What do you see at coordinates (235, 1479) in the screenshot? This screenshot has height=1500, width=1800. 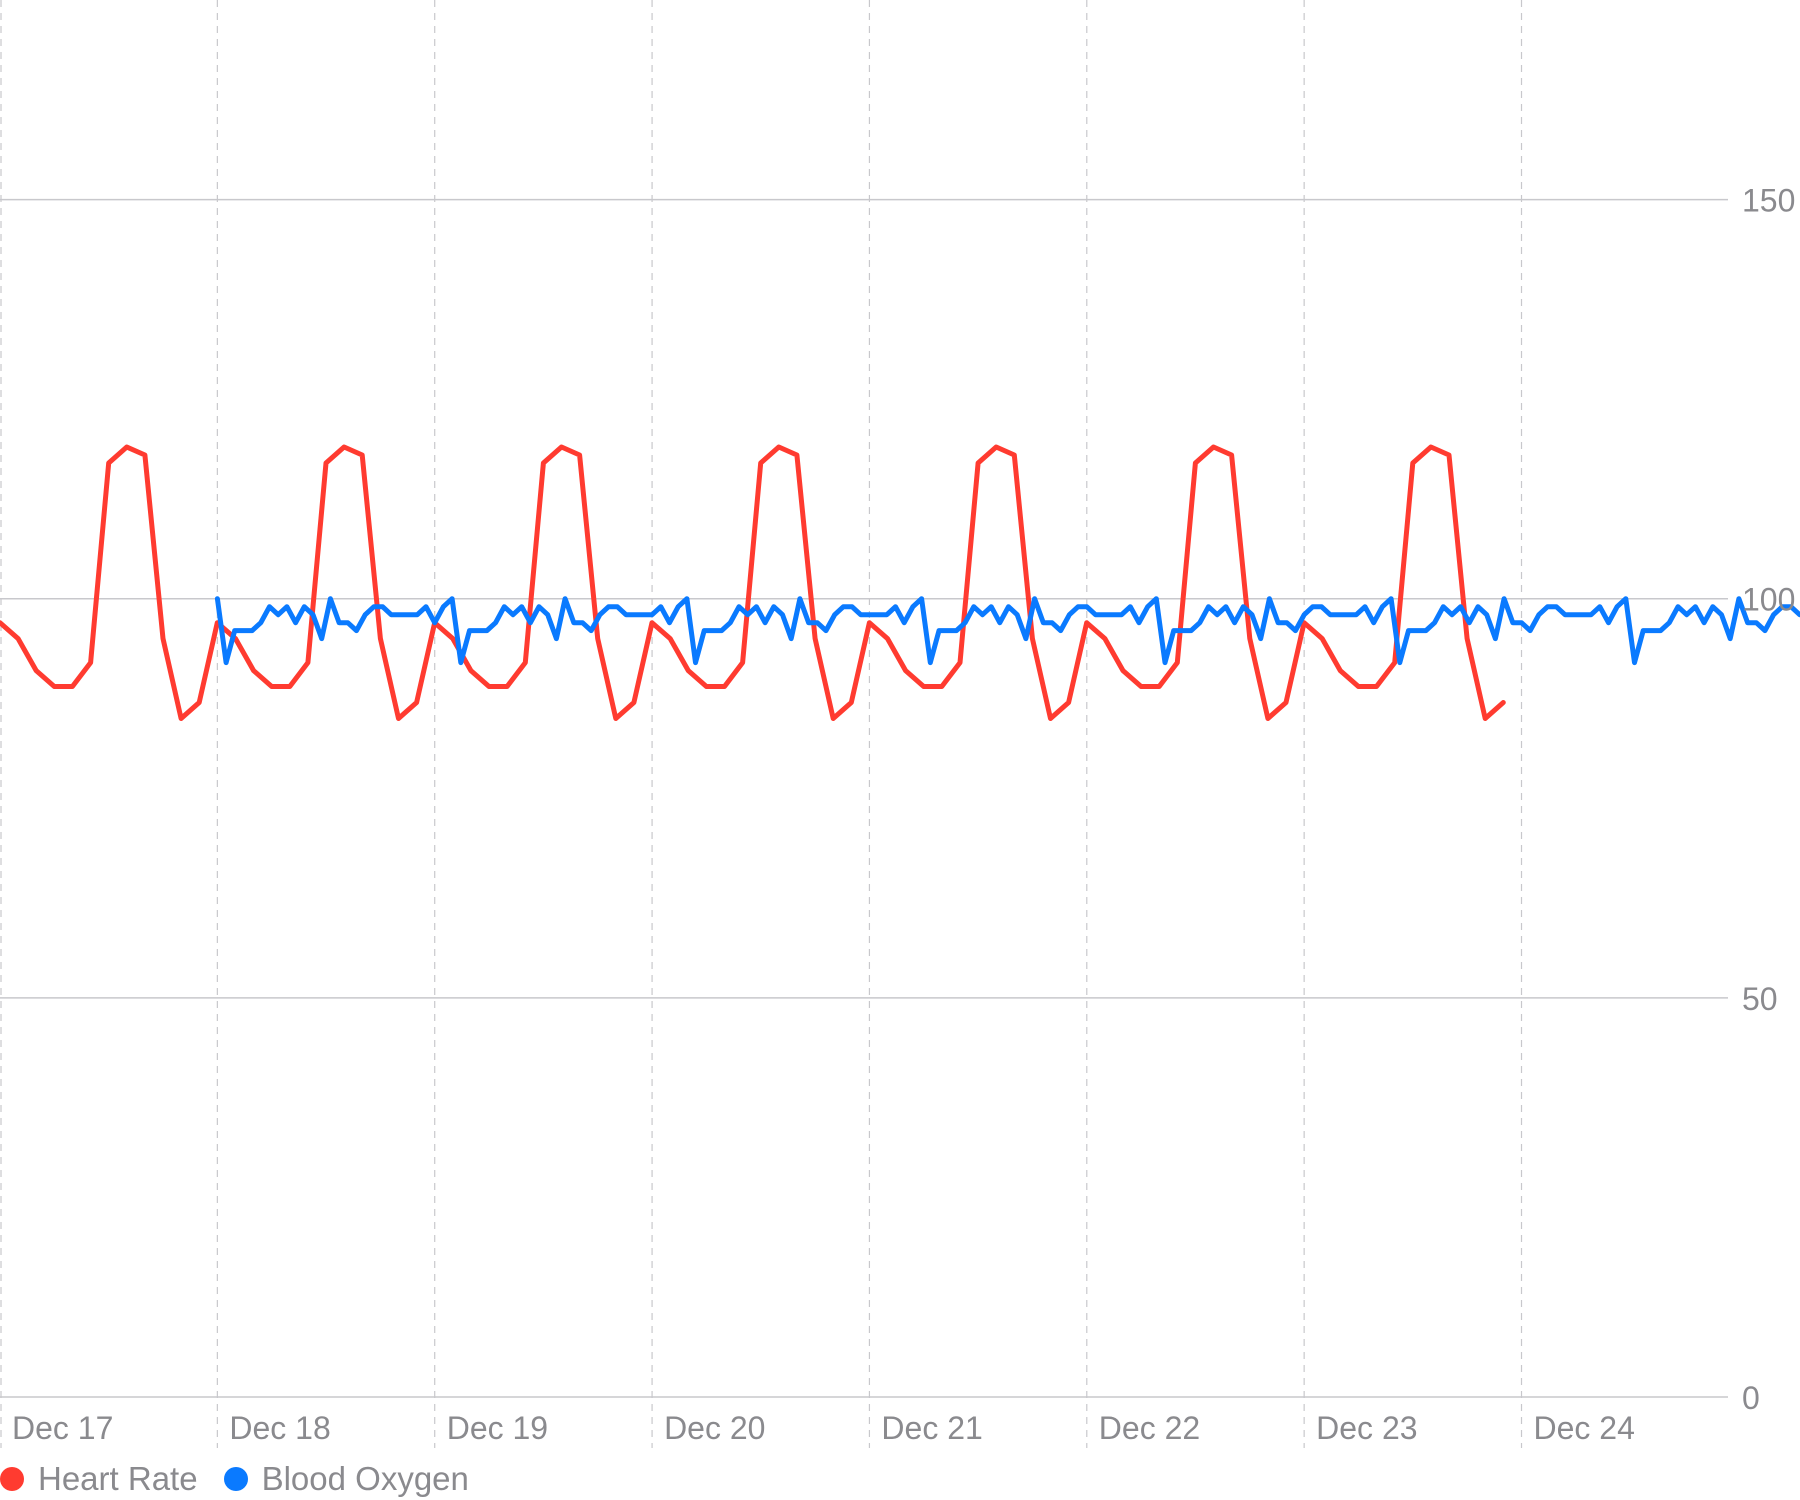 I see `blood-oxygen-dot-icon` at bounding box center [235, 1479].